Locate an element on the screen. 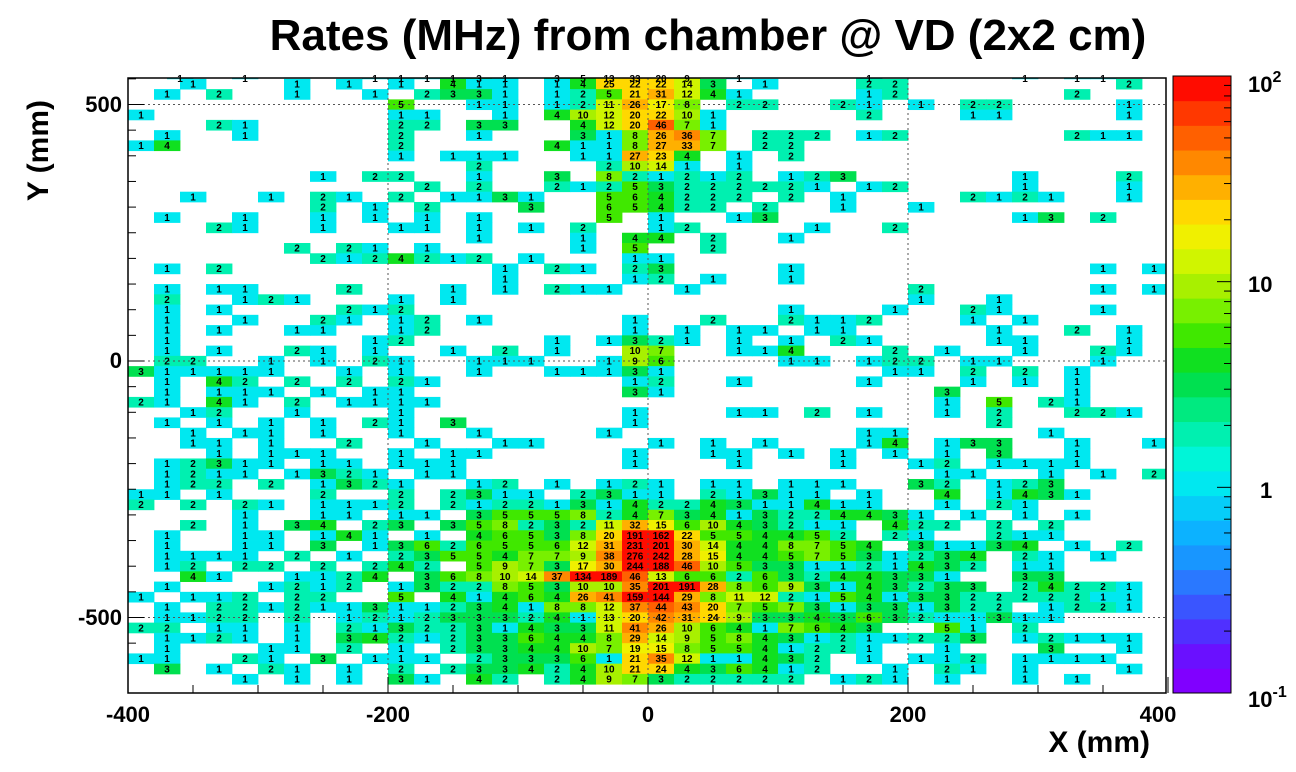 The width and height of the screenshot is (1296, 772). heatmap-cell-label: 7 is located at coordinates (531, 567).